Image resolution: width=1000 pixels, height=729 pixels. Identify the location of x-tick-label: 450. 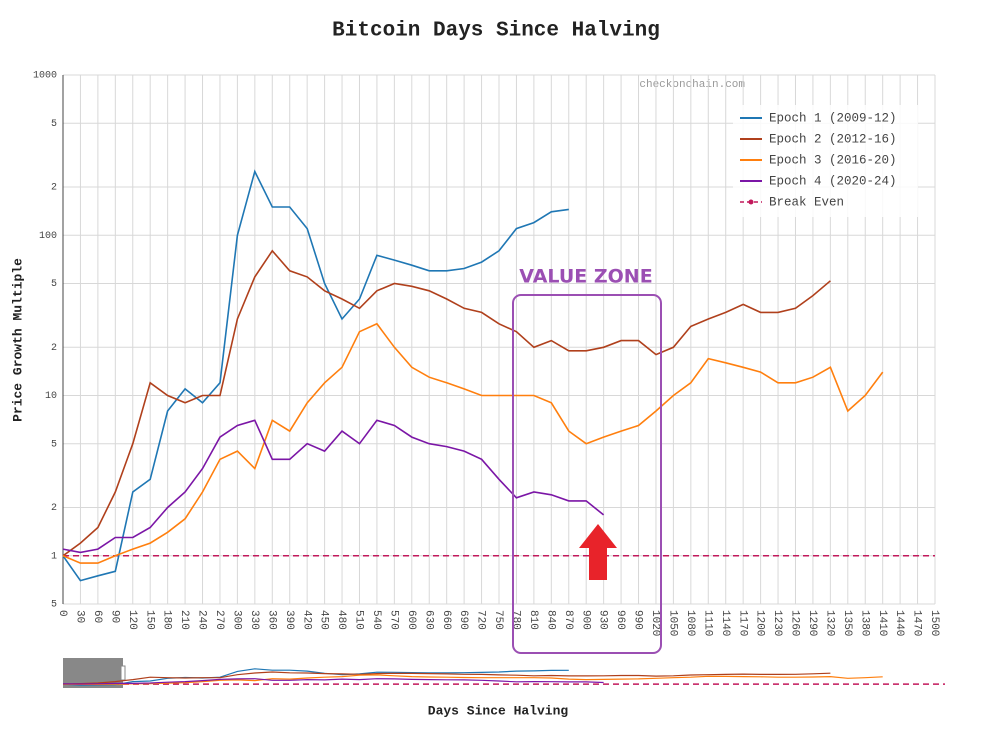
(324, 620).